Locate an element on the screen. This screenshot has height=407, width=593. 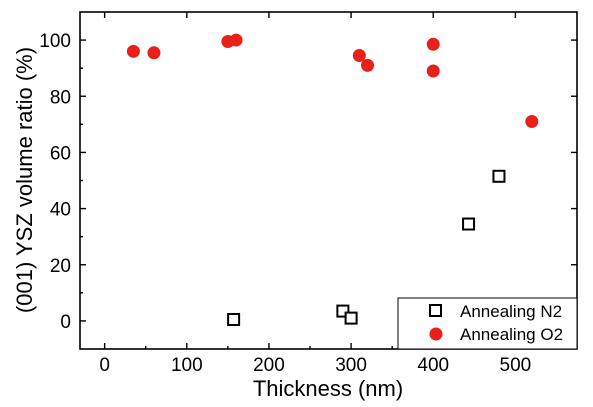
y-tick-label: 60 is located at coordinates (60, 153).